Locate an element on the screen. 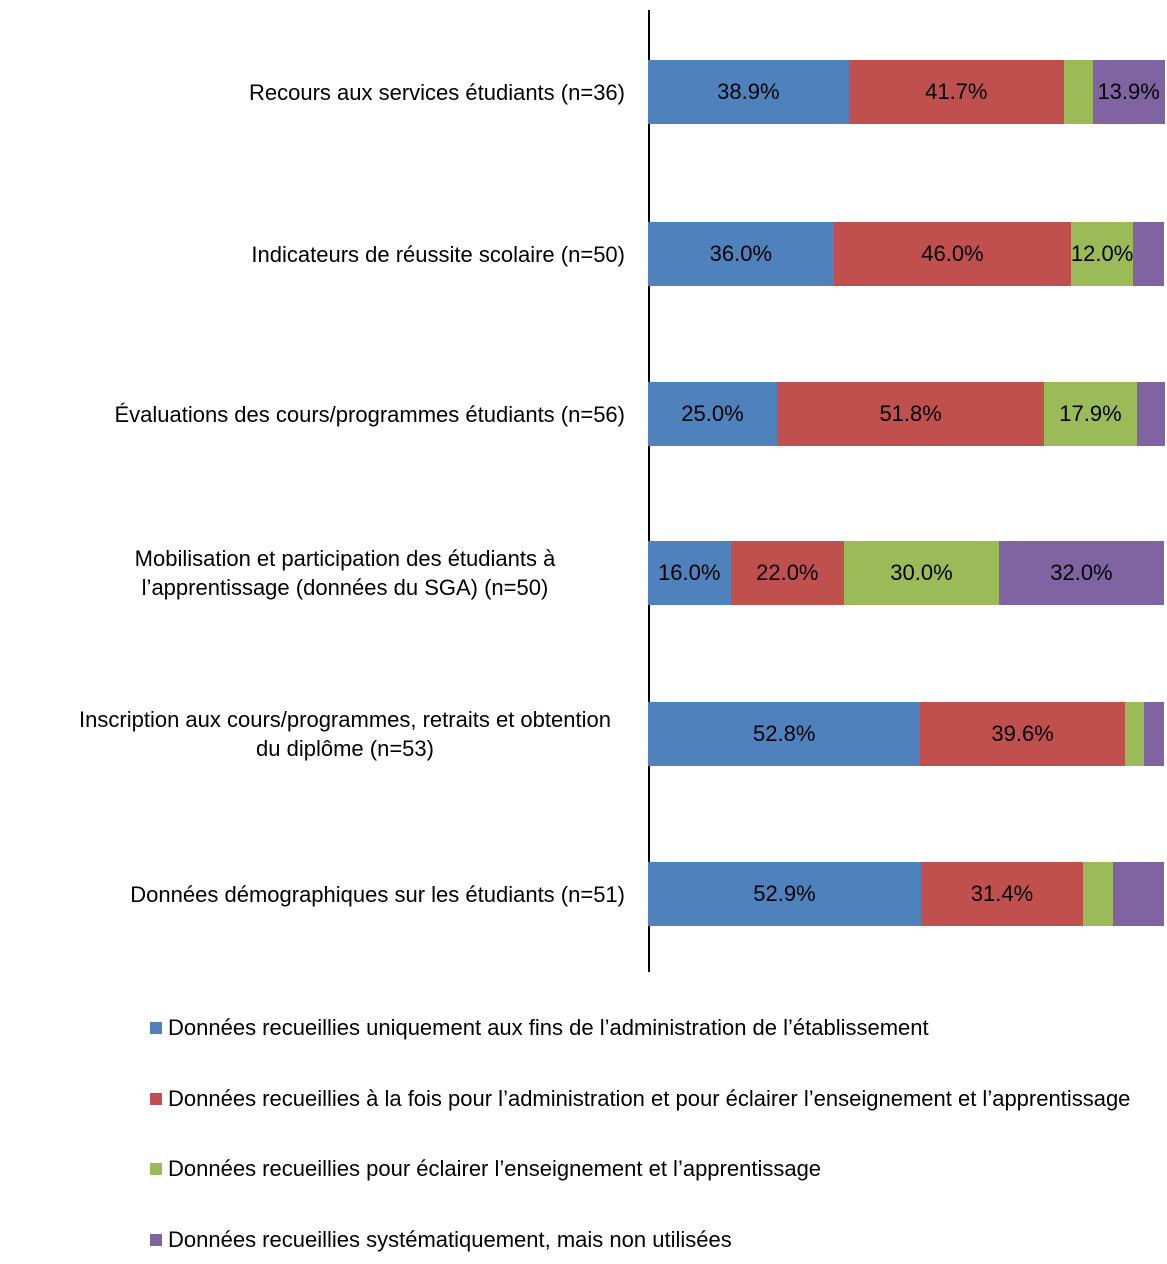 The height and width of the screenshot is (1264, 1167). category-text: Recours aux services étudiants (n=36) is located at coordinates (436, 92).